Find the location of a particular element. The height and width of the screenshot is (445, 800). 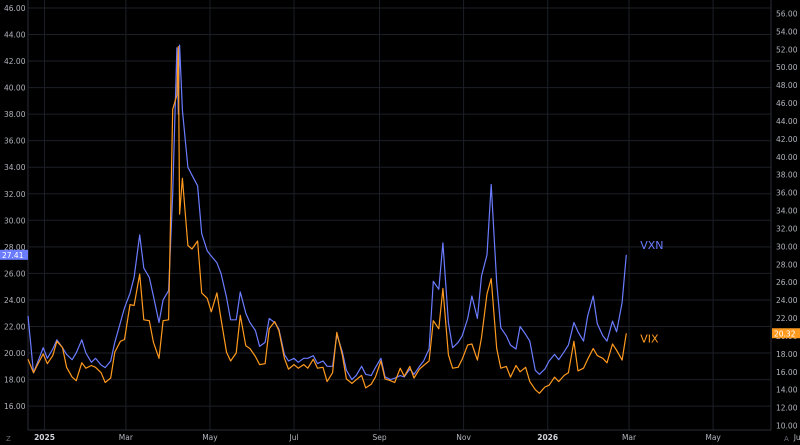

last-value-text-vxn: 27.41 is located at coordinates (13, 255).